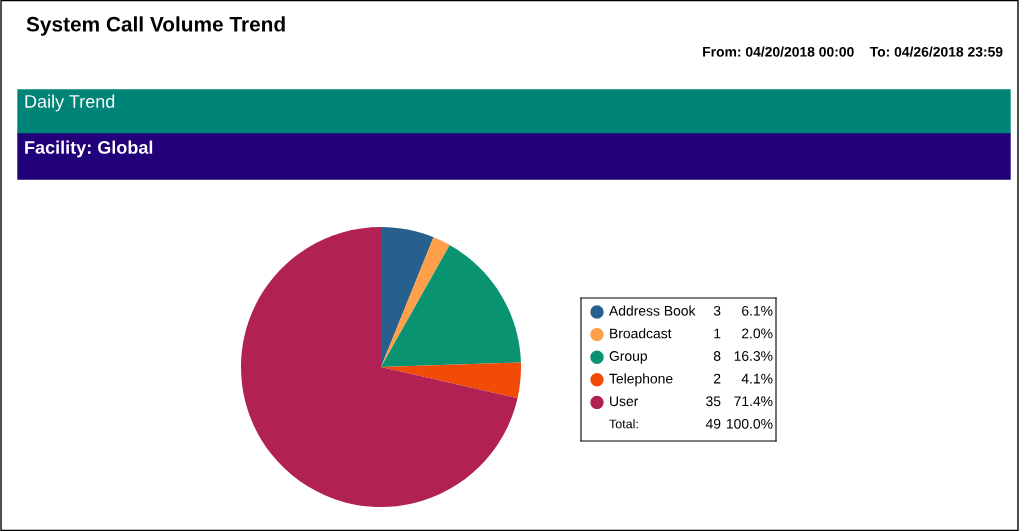 The width and height of the screenshot is (1019, 531). I want to click on text: 2 4.1%, so click(743, 378).